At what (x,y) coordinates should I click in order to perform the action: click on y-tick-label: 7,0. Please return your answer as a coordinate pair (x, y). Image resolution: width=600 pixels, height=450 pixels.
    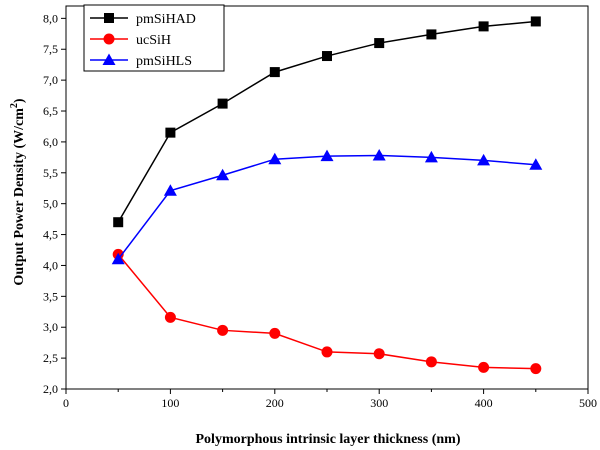
    Looking at the image, I should click on (50, 80).